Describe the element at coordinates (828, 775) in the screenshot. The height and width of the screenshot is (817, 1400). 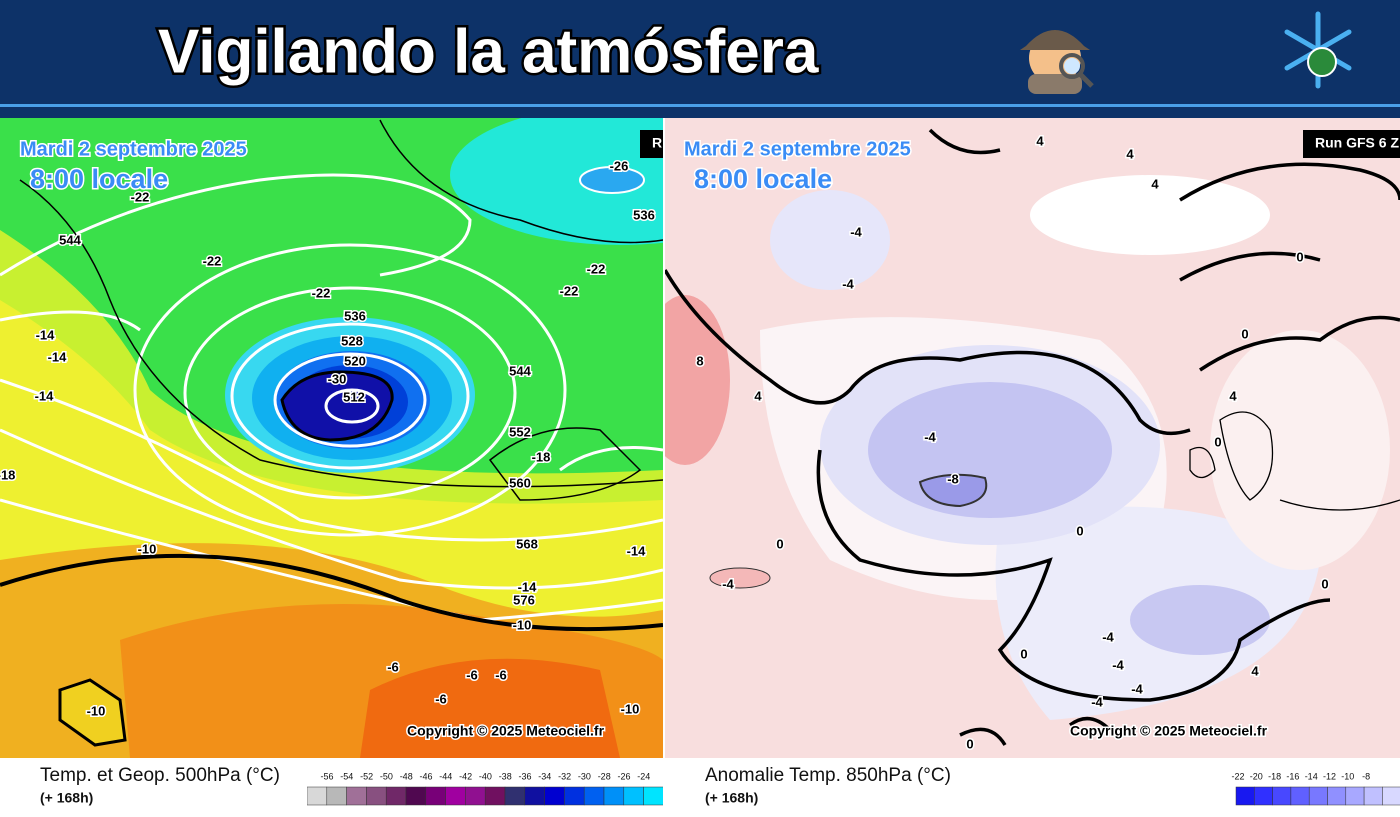
I see `caption: Anomalie Temp. 850hPa (°C)` at that location.